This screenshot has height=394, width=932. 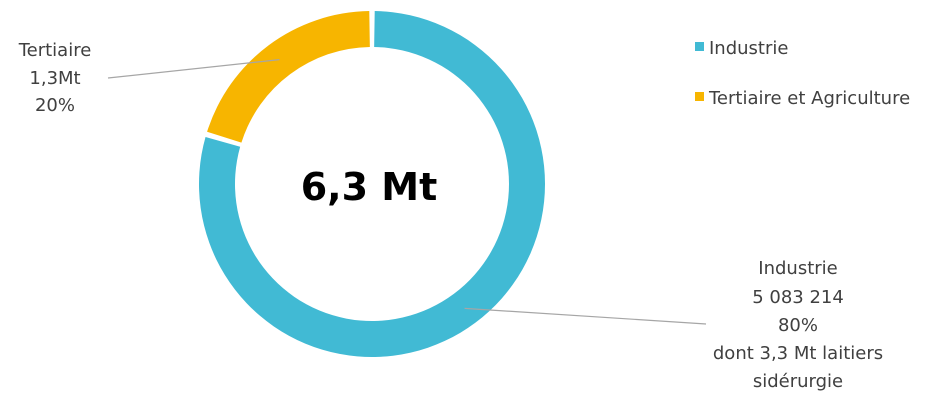 I want to click on legend-label-industrie: Industrie, so click(x=748, y=48).